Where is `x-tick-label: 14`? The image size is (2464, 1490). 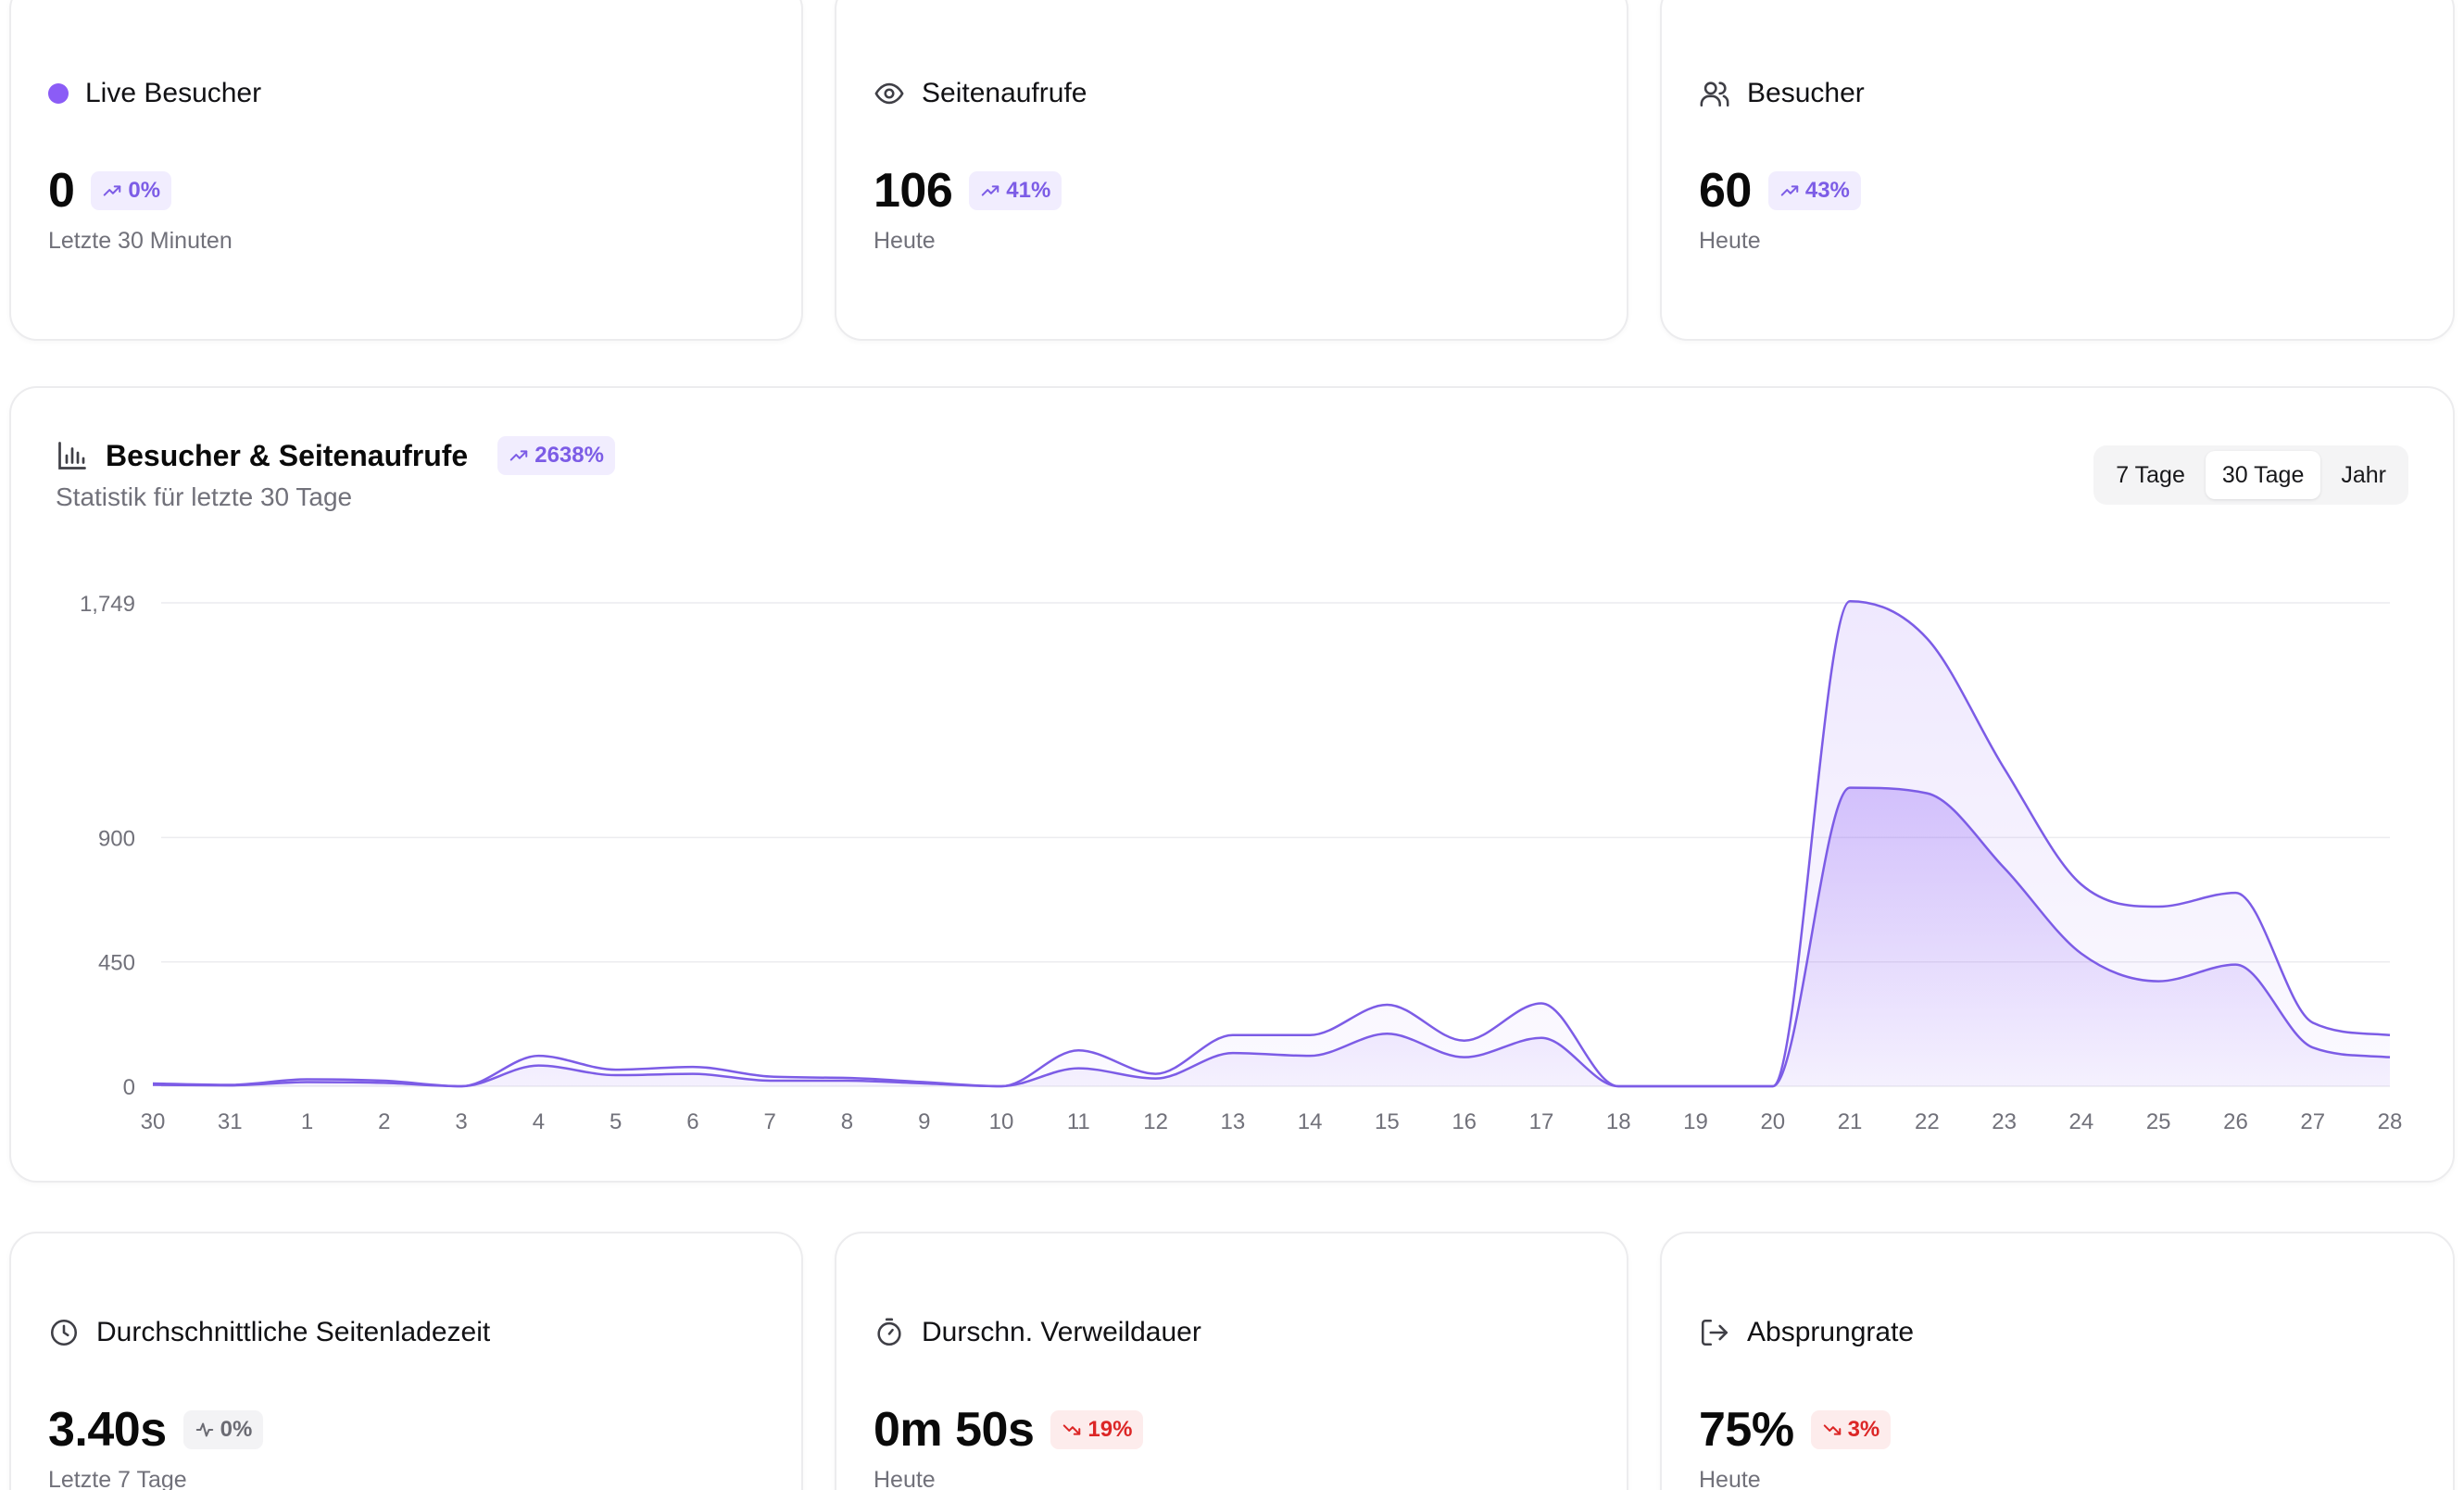 x-tick-label: 14 is located at coordinates (1310, 1121).